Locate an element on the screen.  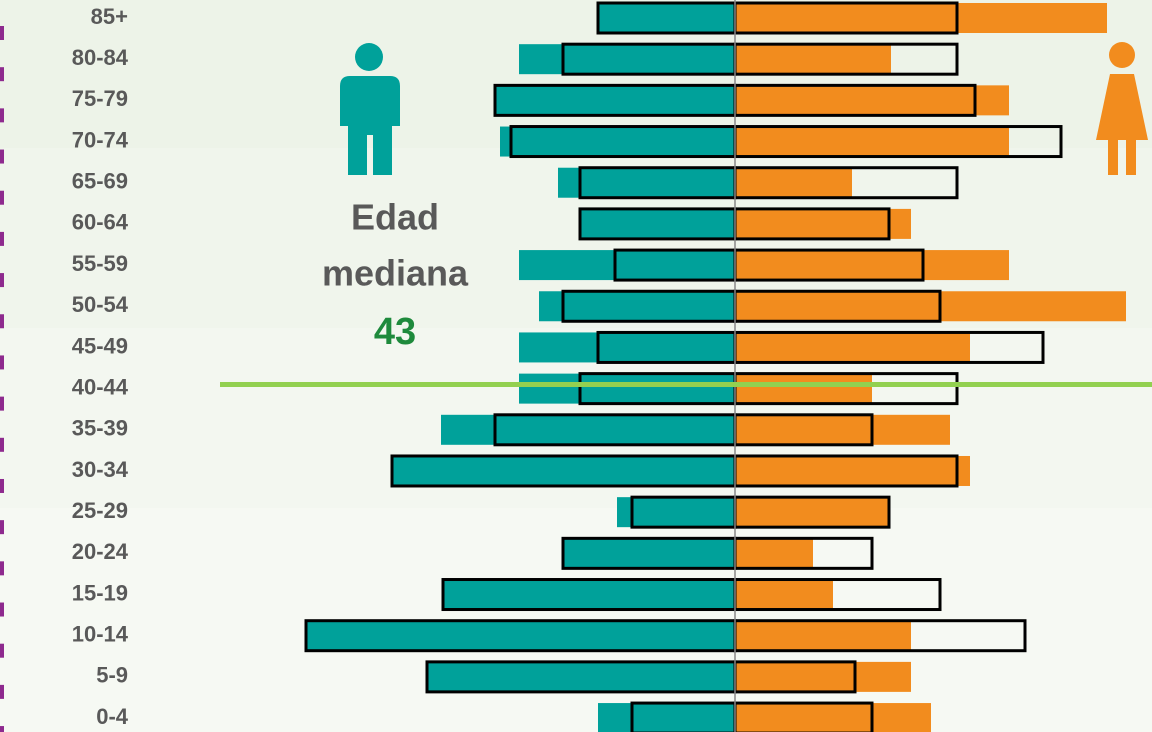
y-tick-label: 25-29 is located at coordinates (100, 510).